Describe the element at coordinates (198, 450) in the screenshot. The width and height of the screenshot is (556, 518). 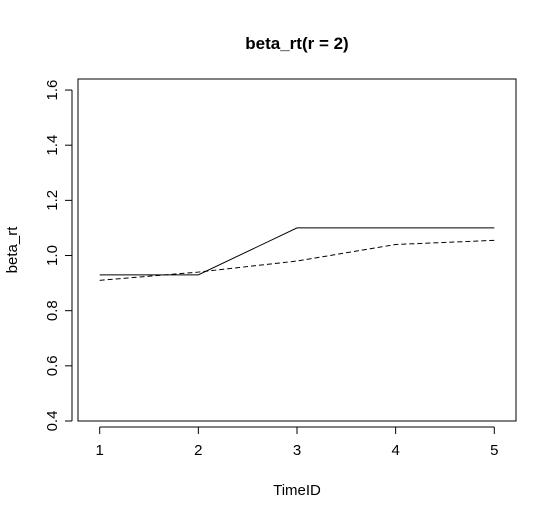
I see `x-tick-label: 2` at that location.